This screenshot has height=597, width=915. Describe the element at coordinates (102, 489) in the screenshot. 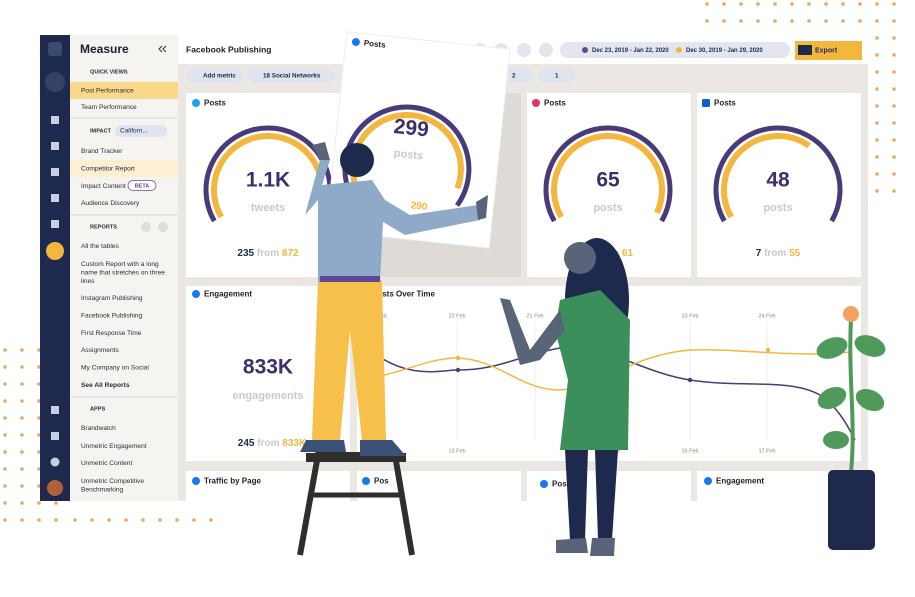

I see `nav-item: Benchmarking` at that location.